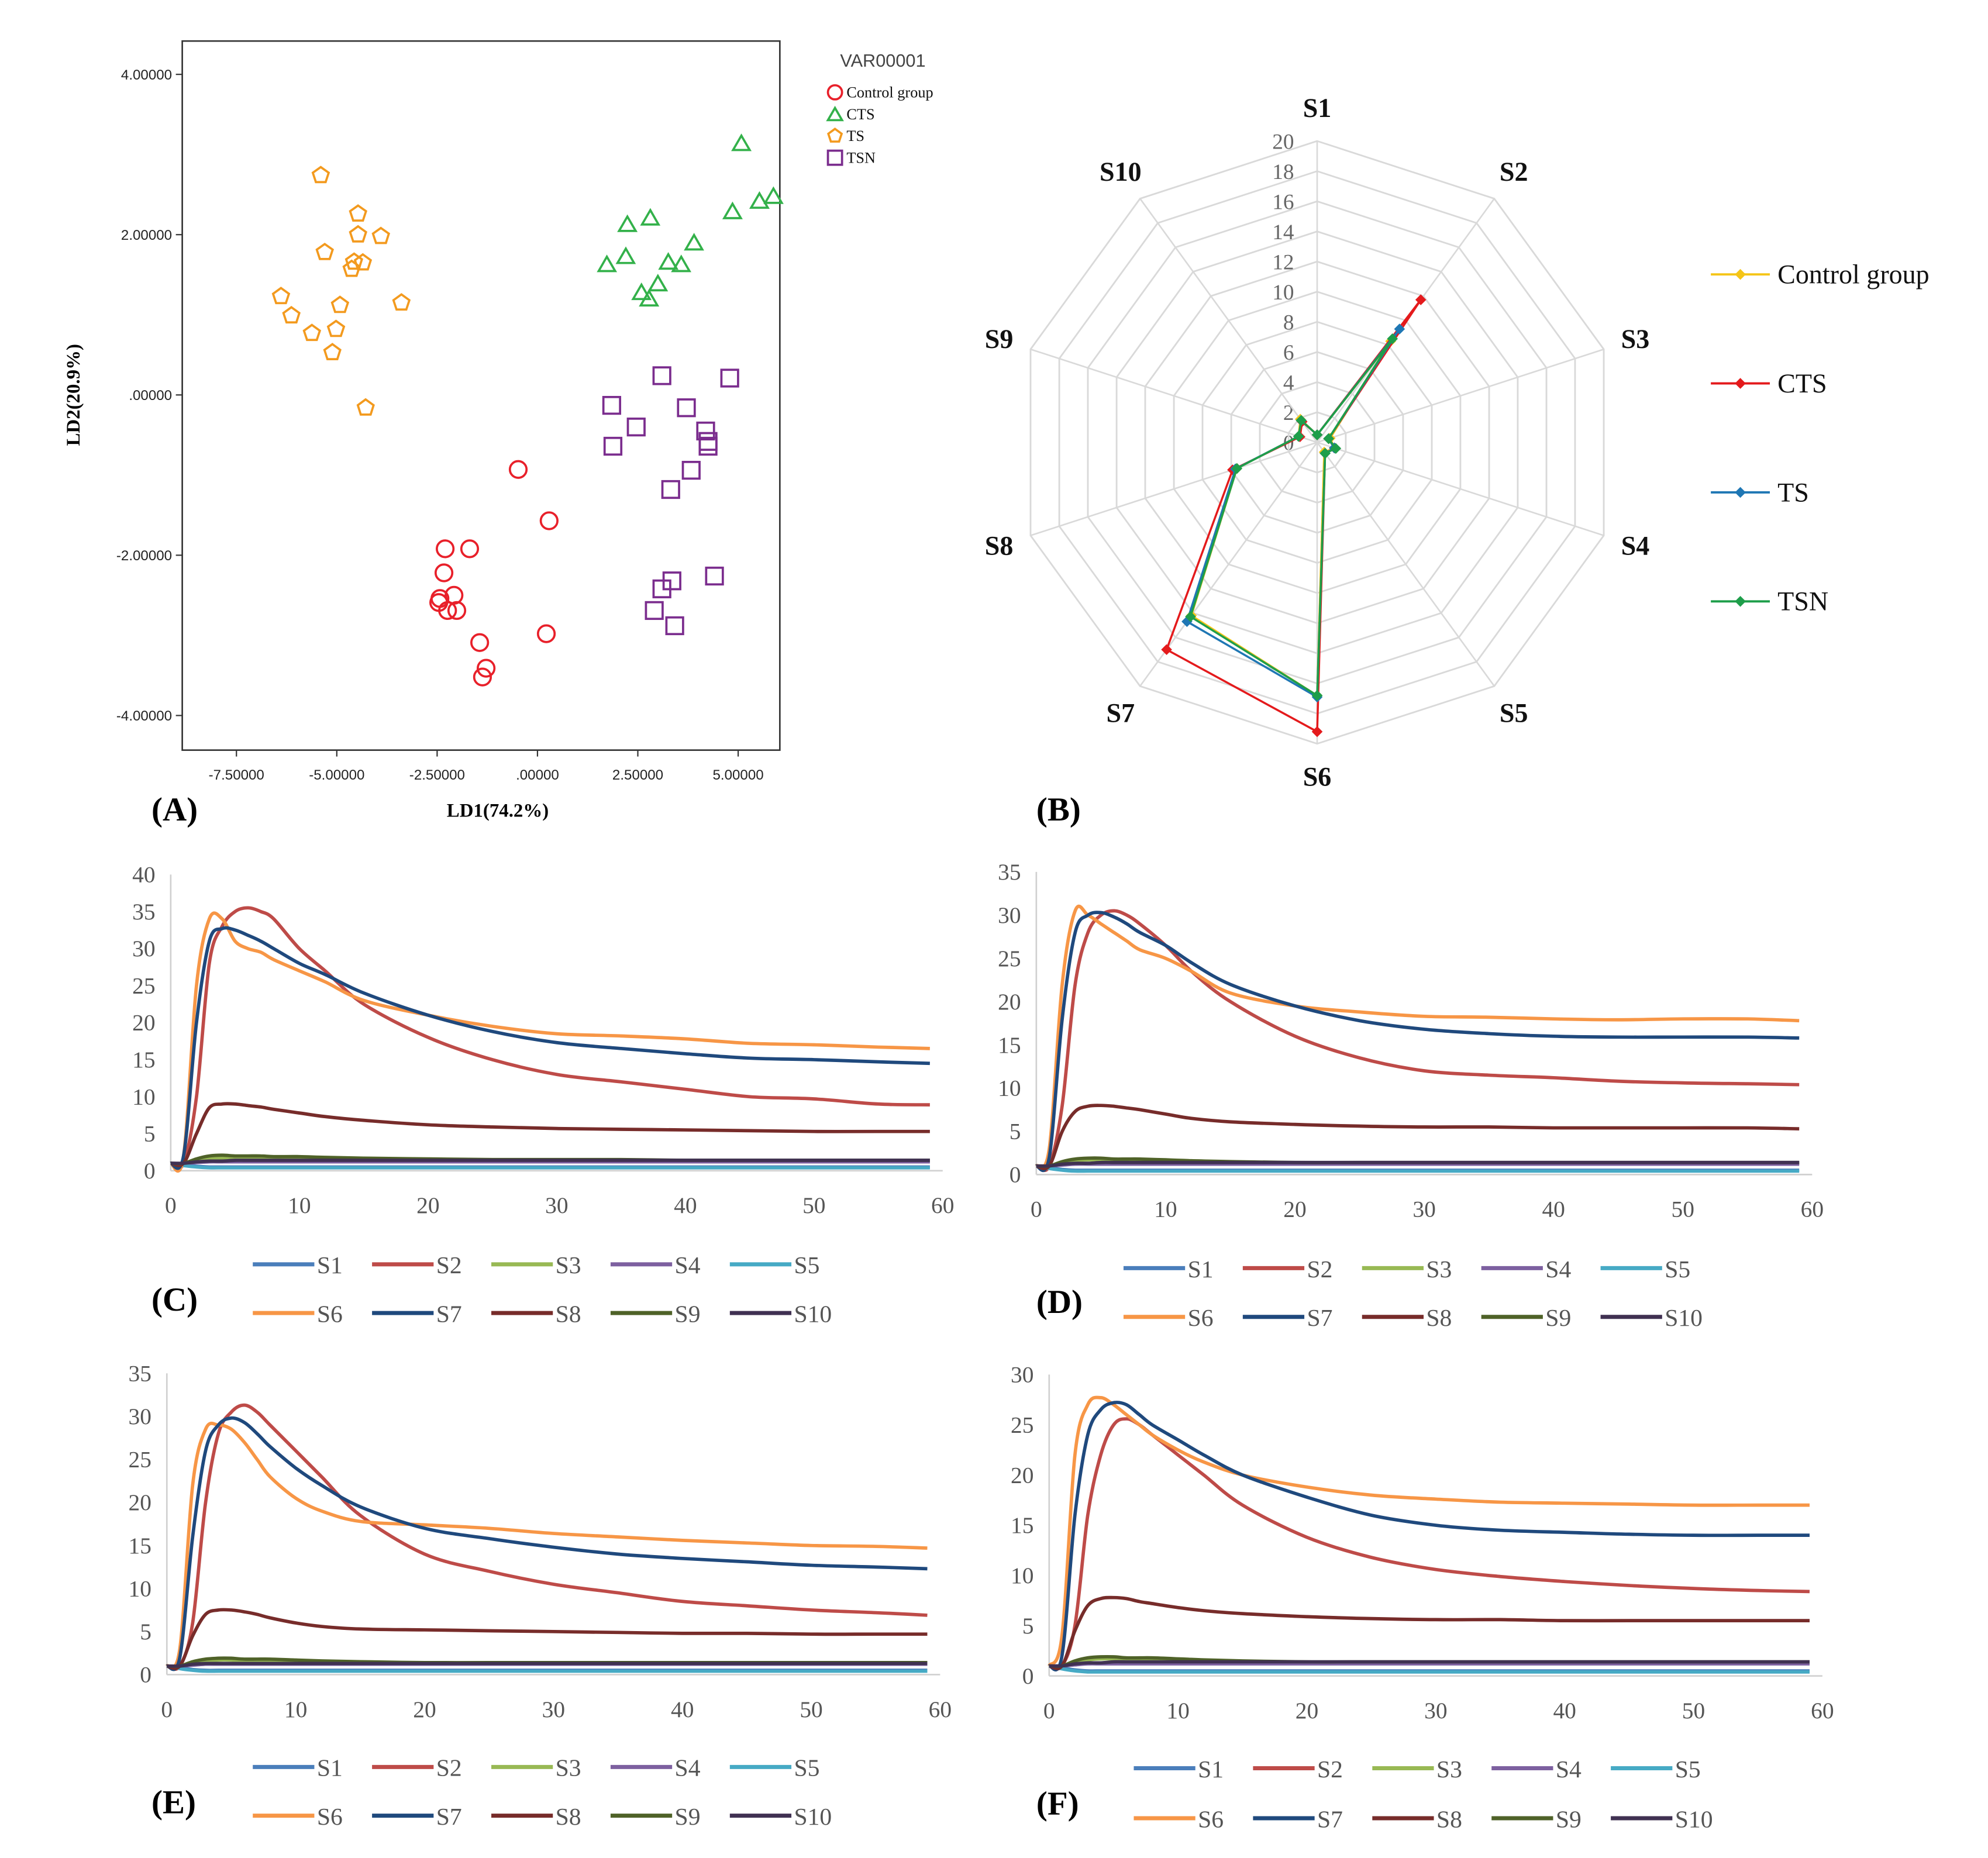  I want to click on y-tick-label: 40, so click(144, 874).